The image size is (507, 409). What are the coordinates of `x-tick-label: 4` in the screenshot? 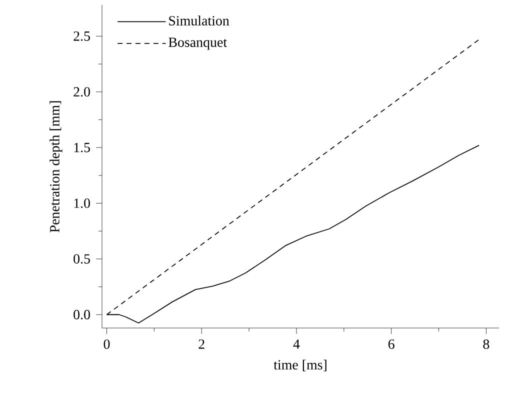 It's located at (296, 344).